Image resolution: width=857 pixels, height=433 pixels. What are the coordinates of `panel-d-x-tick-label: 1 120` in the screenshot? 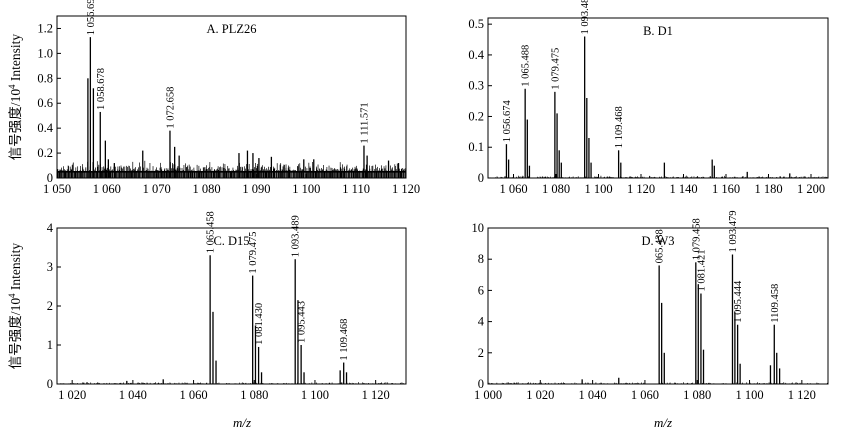 It's located at (802, 395).